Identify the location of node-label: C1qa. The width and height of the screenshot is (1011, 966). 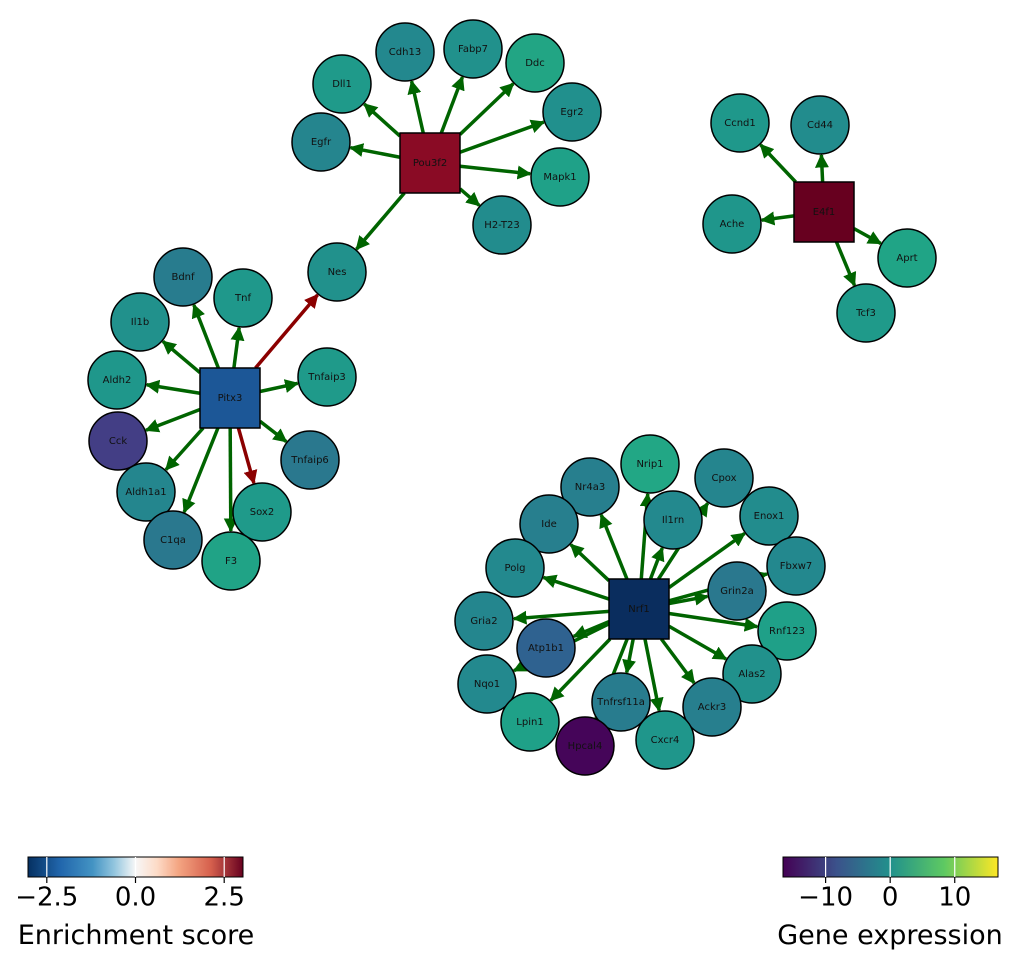
(173, 540).